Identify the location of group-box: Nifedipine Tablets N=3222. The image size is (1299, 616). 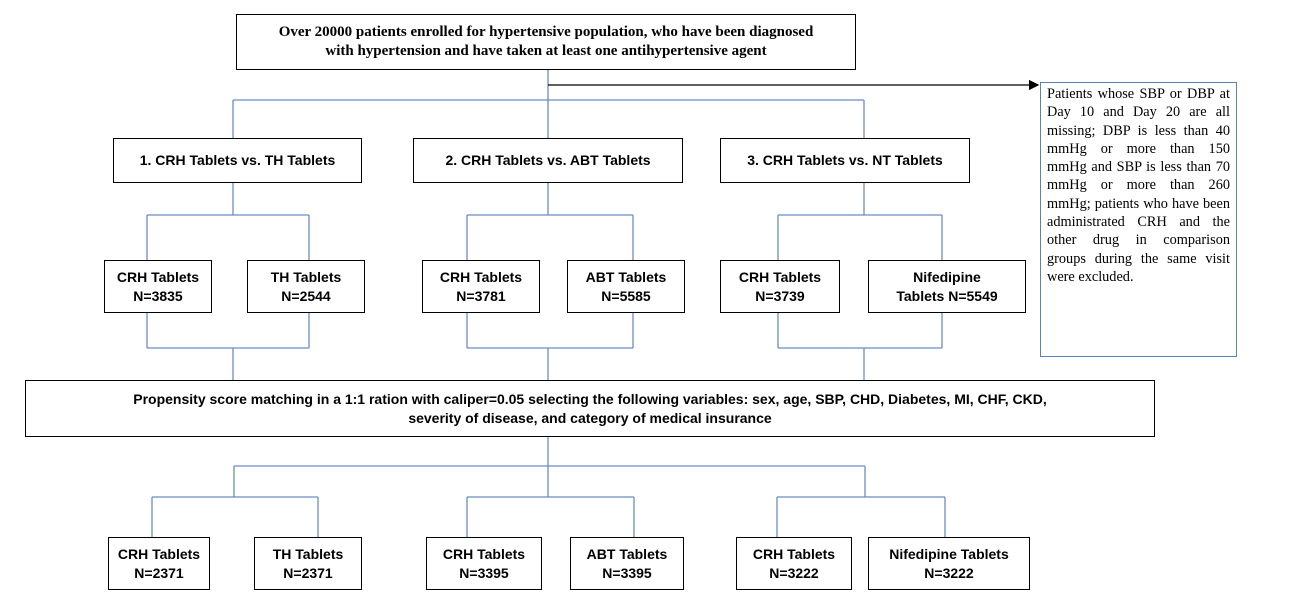
(949, 563).